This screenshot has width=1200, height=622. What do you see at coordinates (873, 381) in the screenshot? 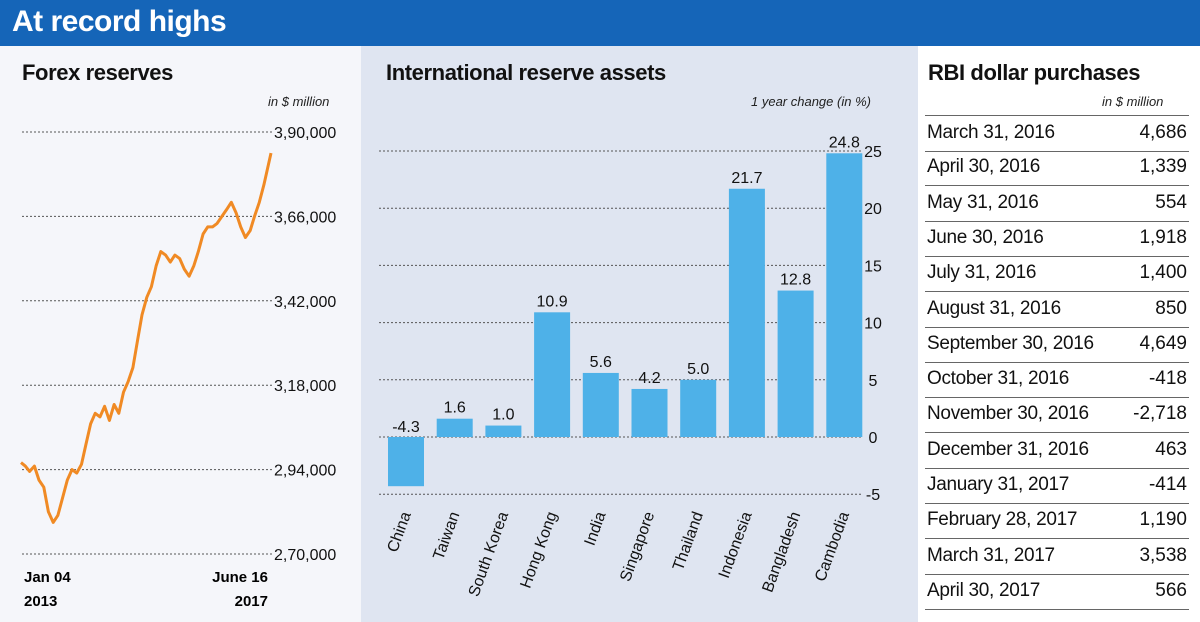
I see `y-tick-label: 5` at bounding box center [873, 381].